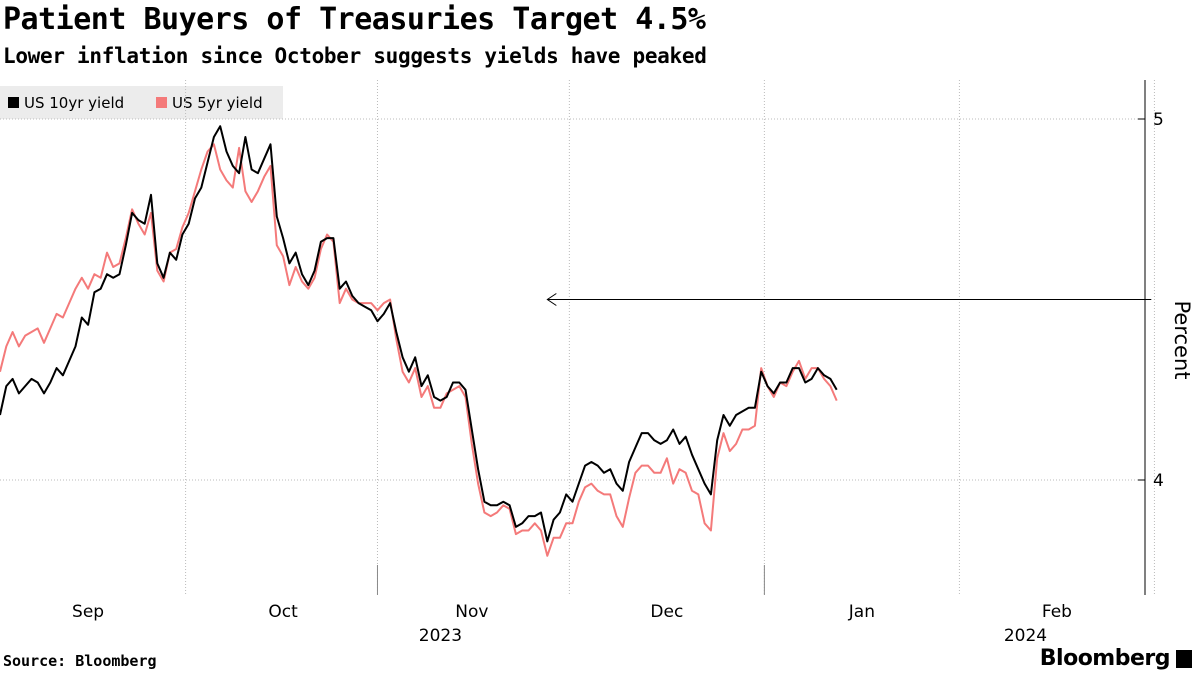  Describe the element at coordinates (88, 612) in the screenshot. I see `x-tick-label: Sep` at that location.